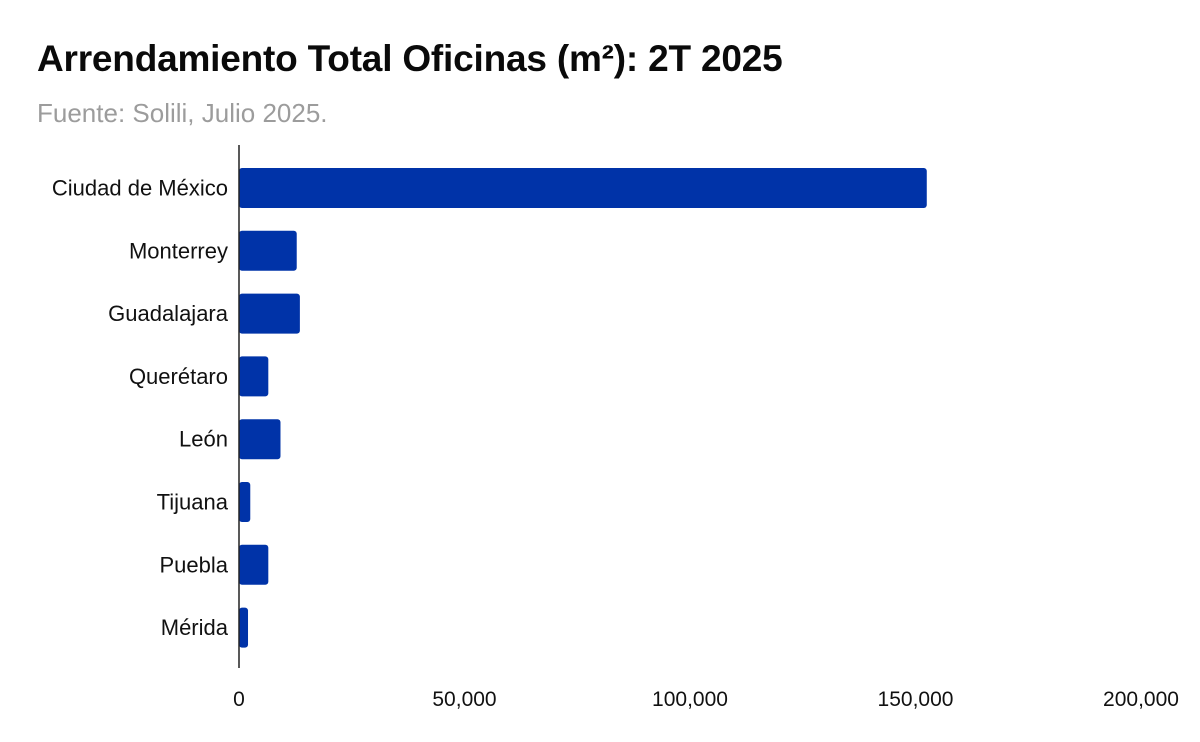 The height and width of the screenshot is (742, 1200). Describe the element at coordinates (464, 699) in the screenshot. I see `x-tick-label: 50,000` at that location.